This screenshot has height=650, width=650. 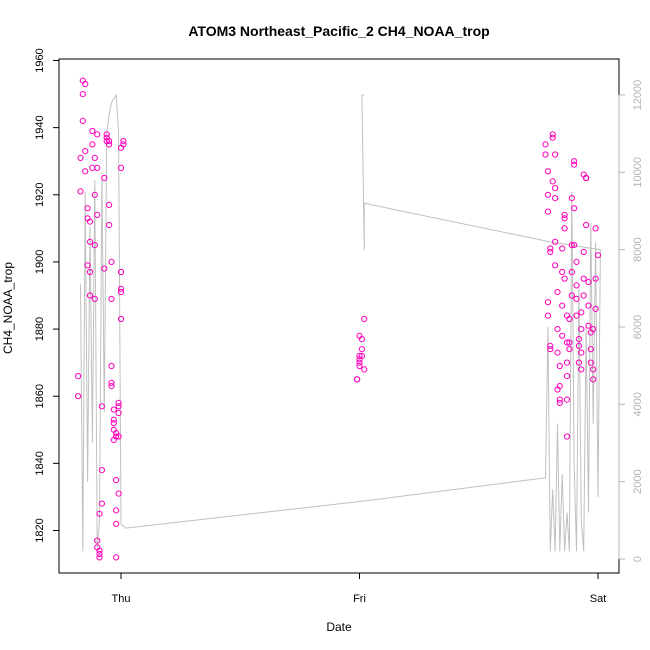 I want to click on left-axis-tick-label: 1900, so click(x=40, y=262).